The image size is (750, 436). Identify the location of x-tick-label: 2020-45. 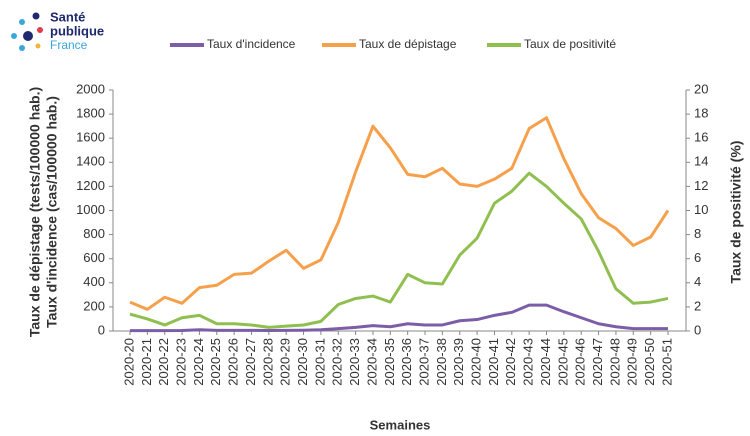
(562, 362).